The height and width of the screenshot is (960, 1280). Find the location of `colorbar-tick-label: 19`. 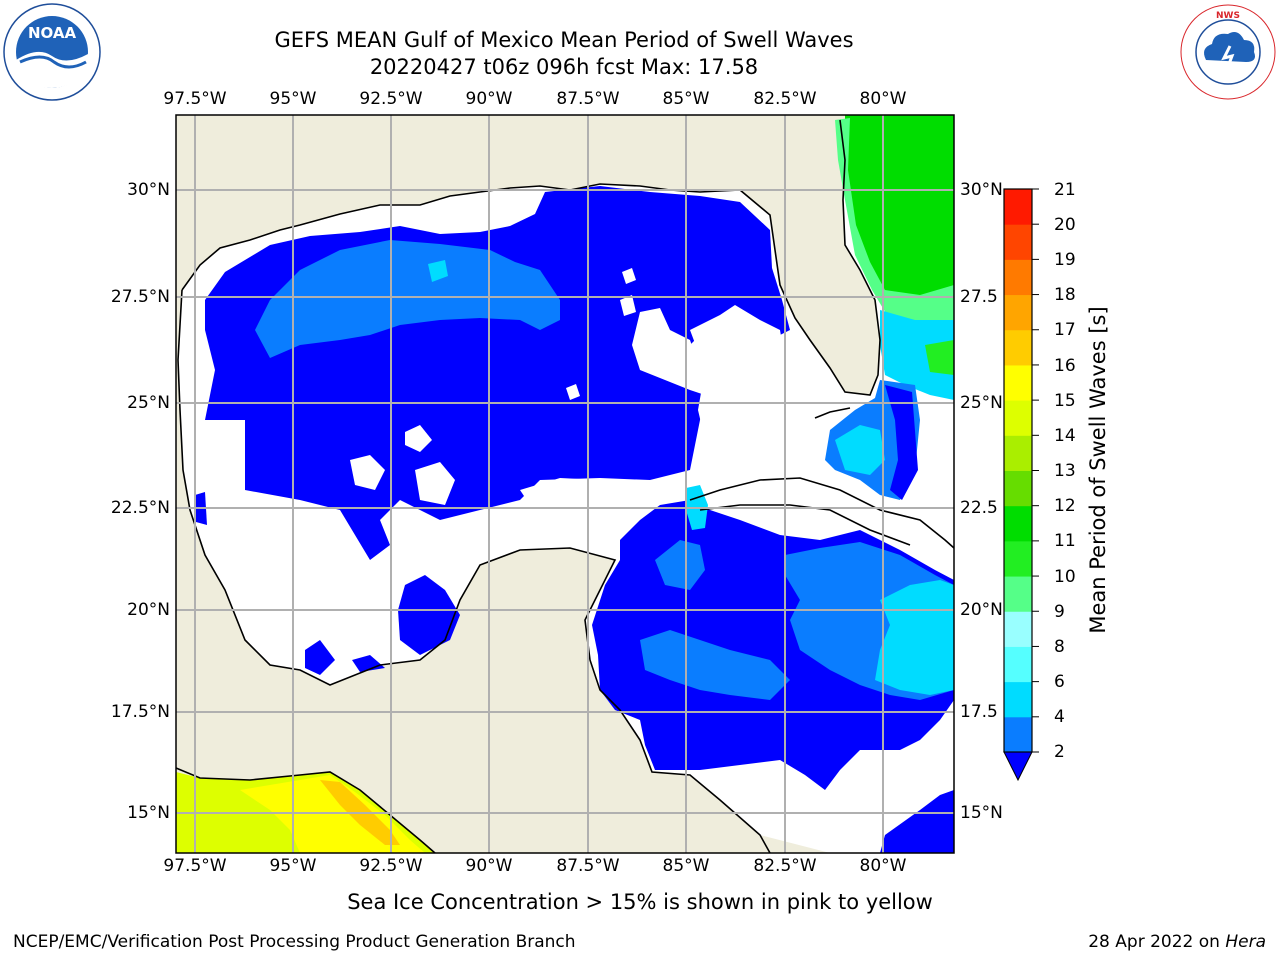

colorbar-tick-label: 19 is located at coordinates (1065, 260).